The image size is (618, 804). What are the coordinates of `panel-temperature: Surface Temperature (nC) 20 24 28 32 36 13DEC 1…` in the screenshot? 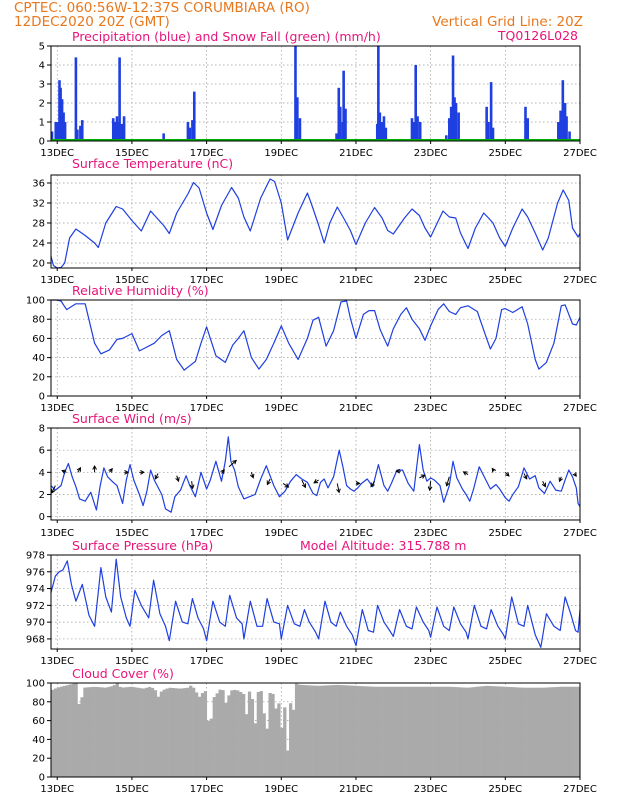 It's located at (314, 221).